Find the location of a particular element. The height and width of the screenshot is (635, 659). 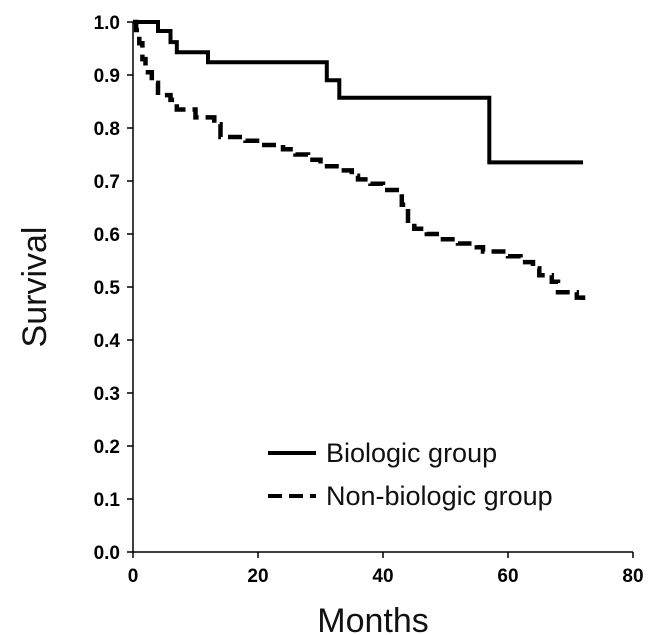

legend-label-biologic: Biologic group is located at coordinates (411, 453).